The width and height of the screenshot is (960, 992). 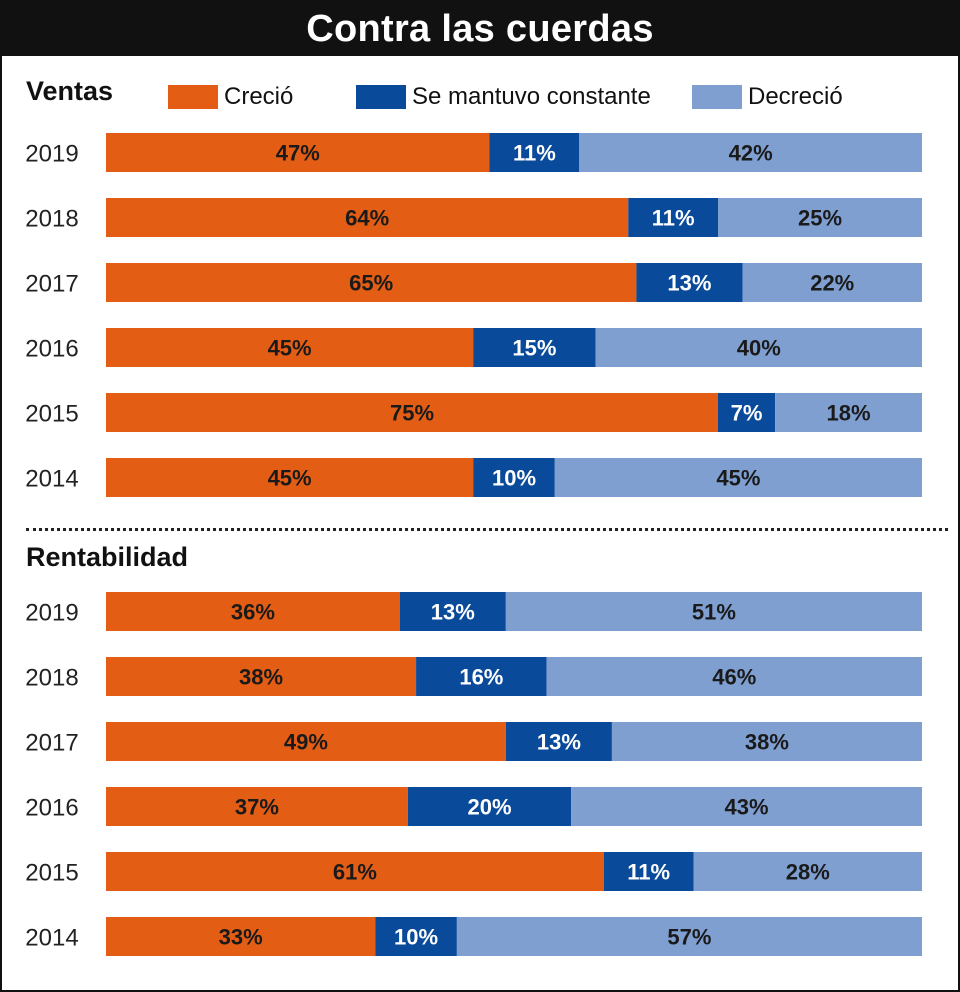 What do you see at coordinates (259, 96) in the screenshot?
I see `legend-label-grew: Creció` at bounding box center [259, 96].